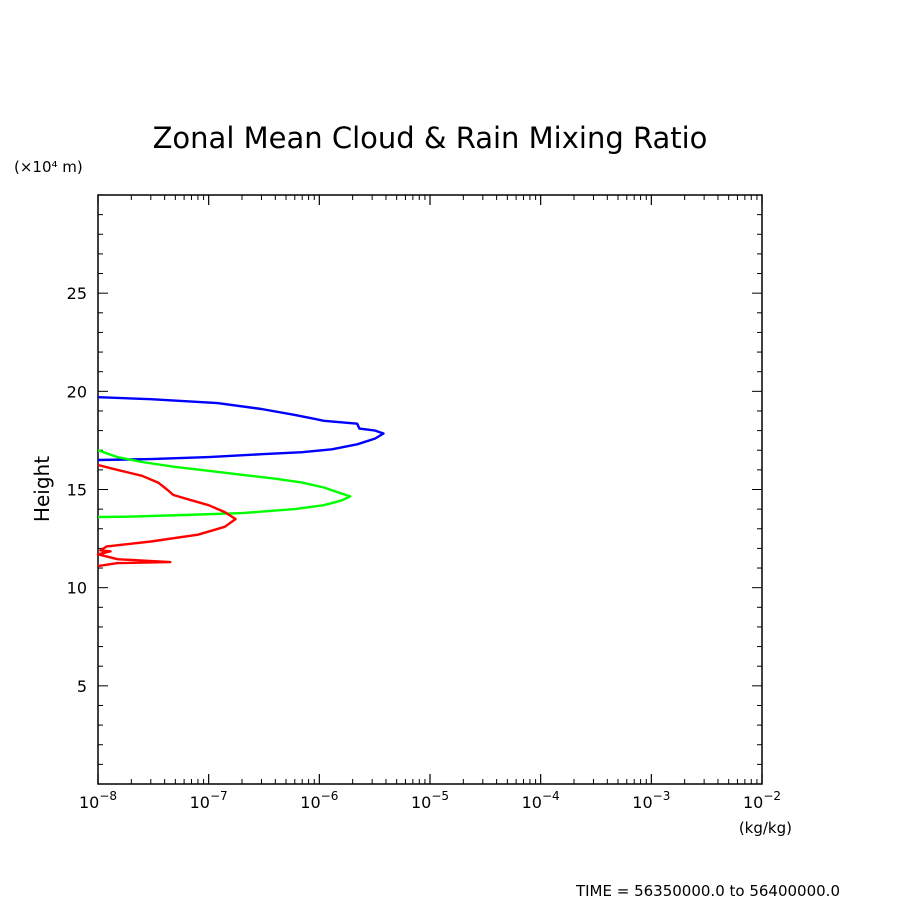 This screenshot has width=904, height=904. I want to click on y-tick-label: 5, so click(82, 686).